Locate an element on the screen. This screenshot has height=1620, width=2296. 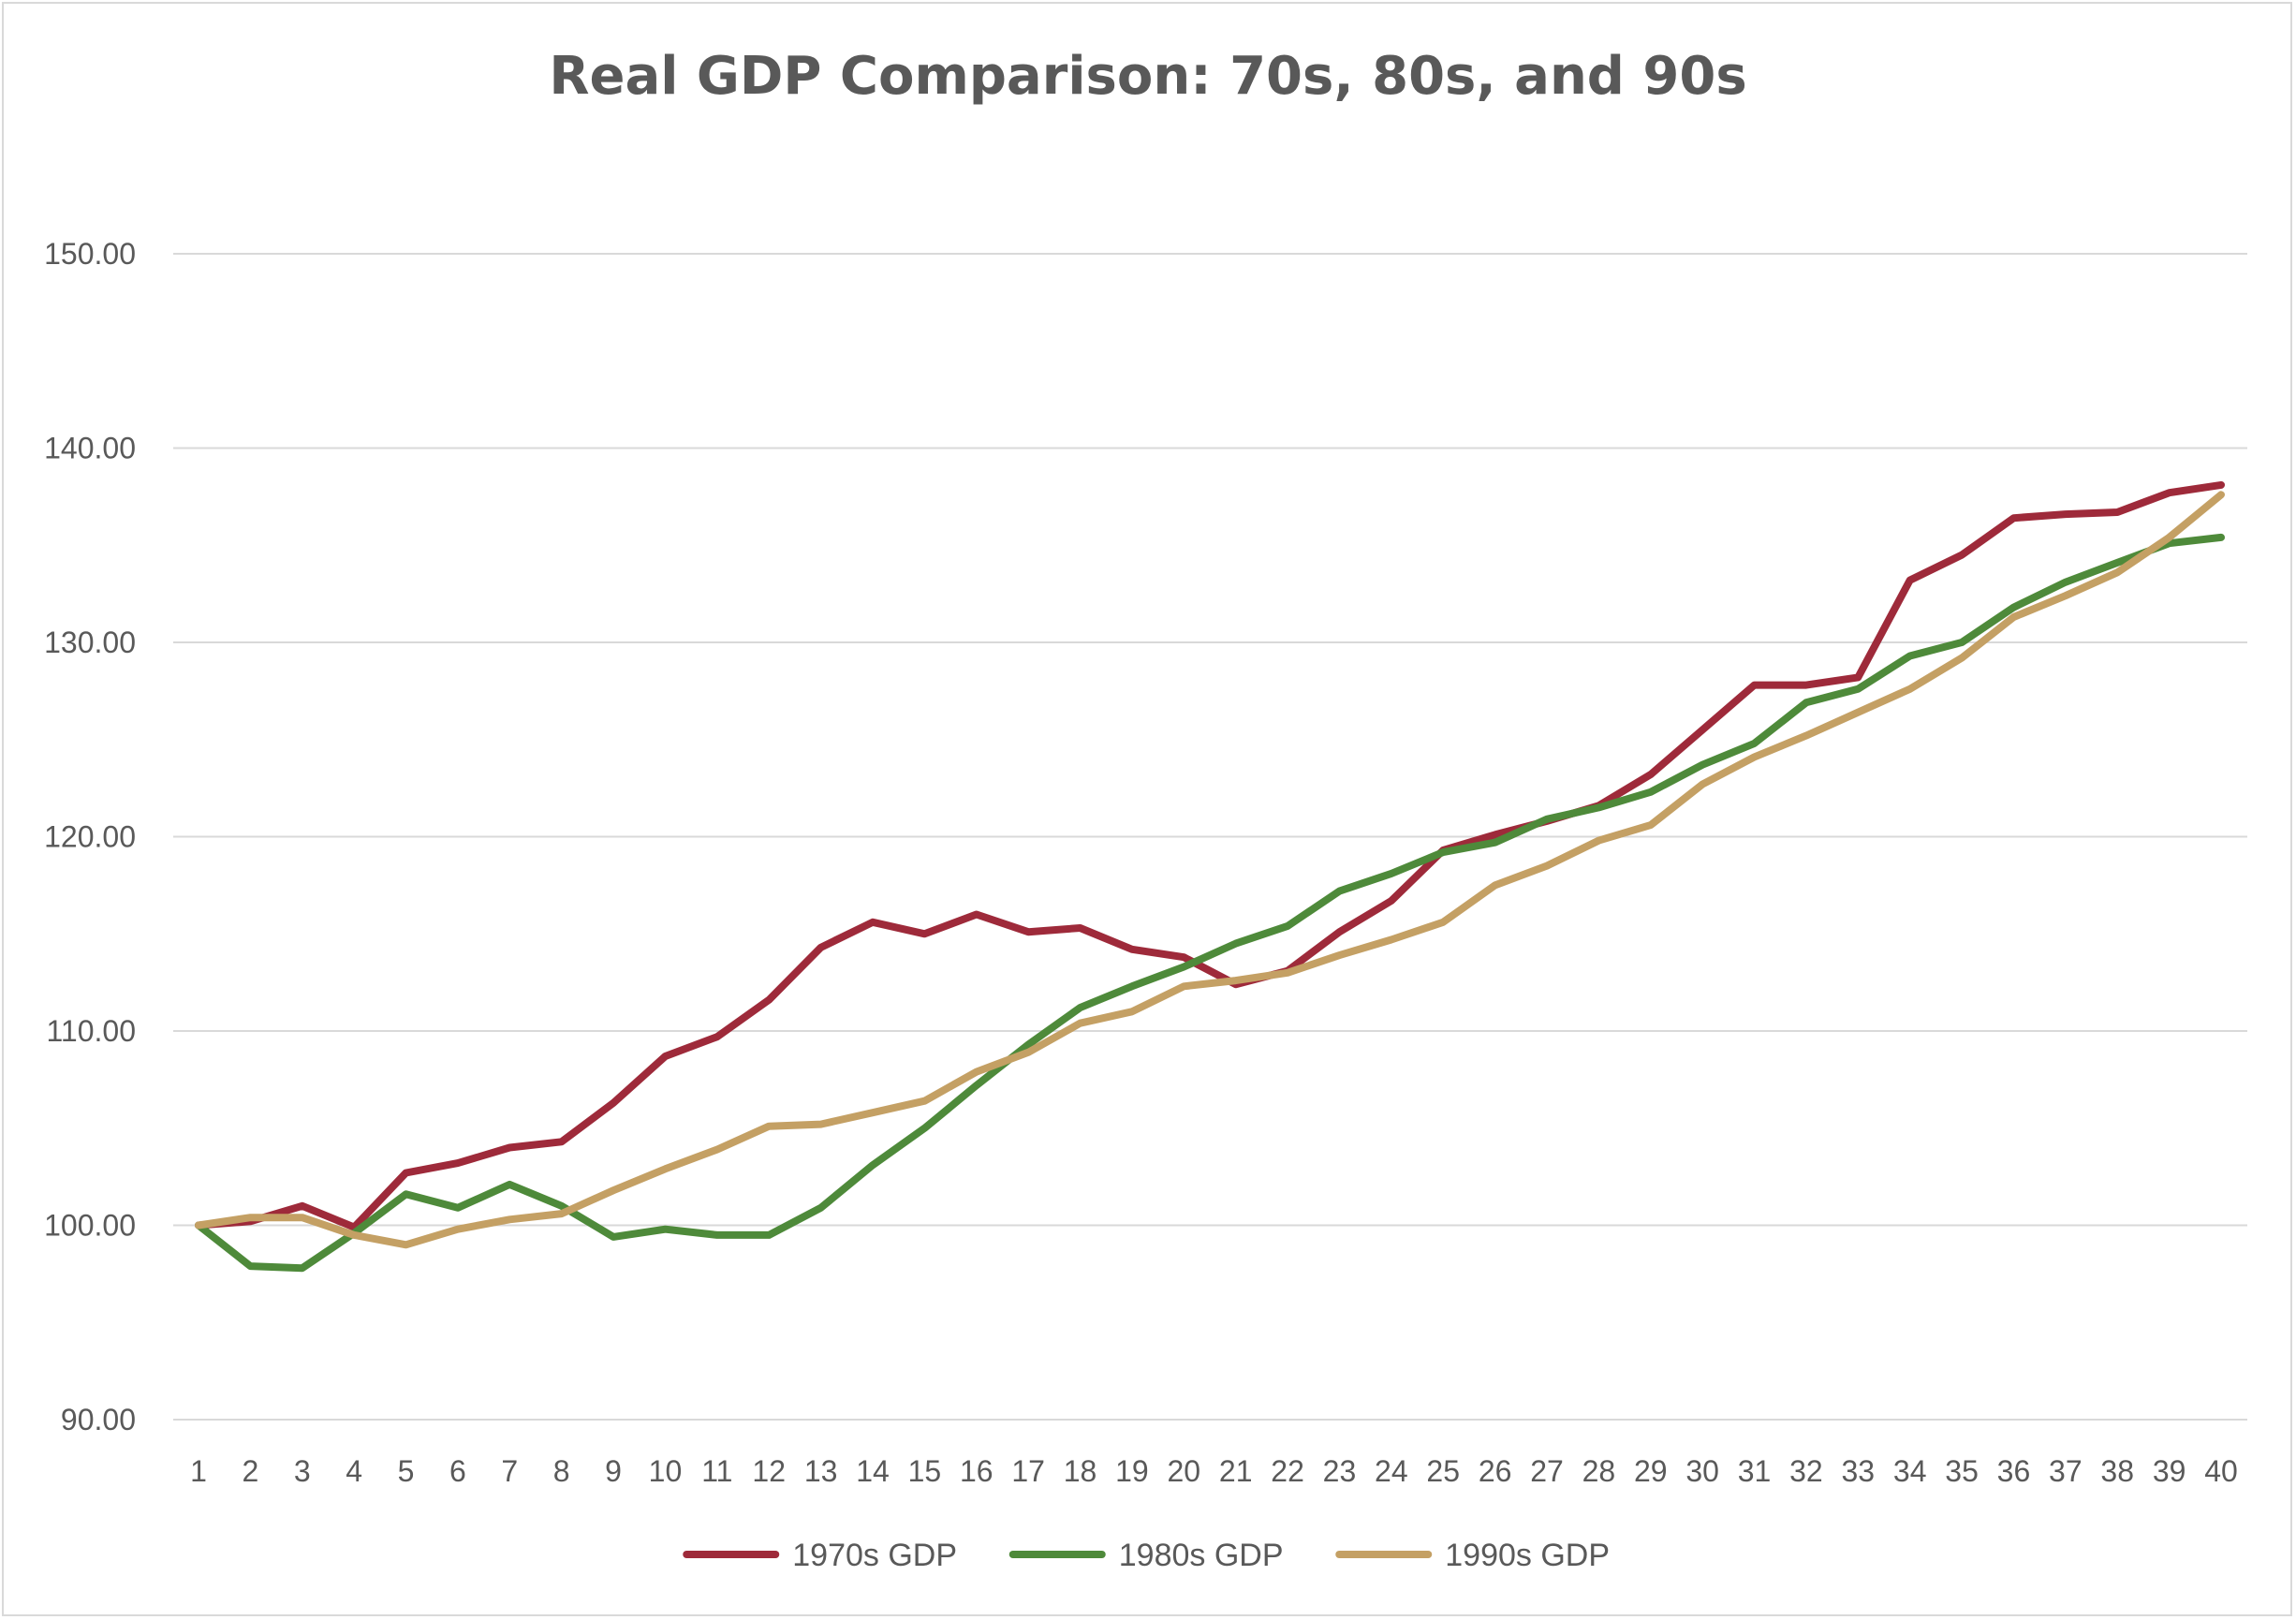
x-tick-label: 13 is located at coordinates (821, 1471).